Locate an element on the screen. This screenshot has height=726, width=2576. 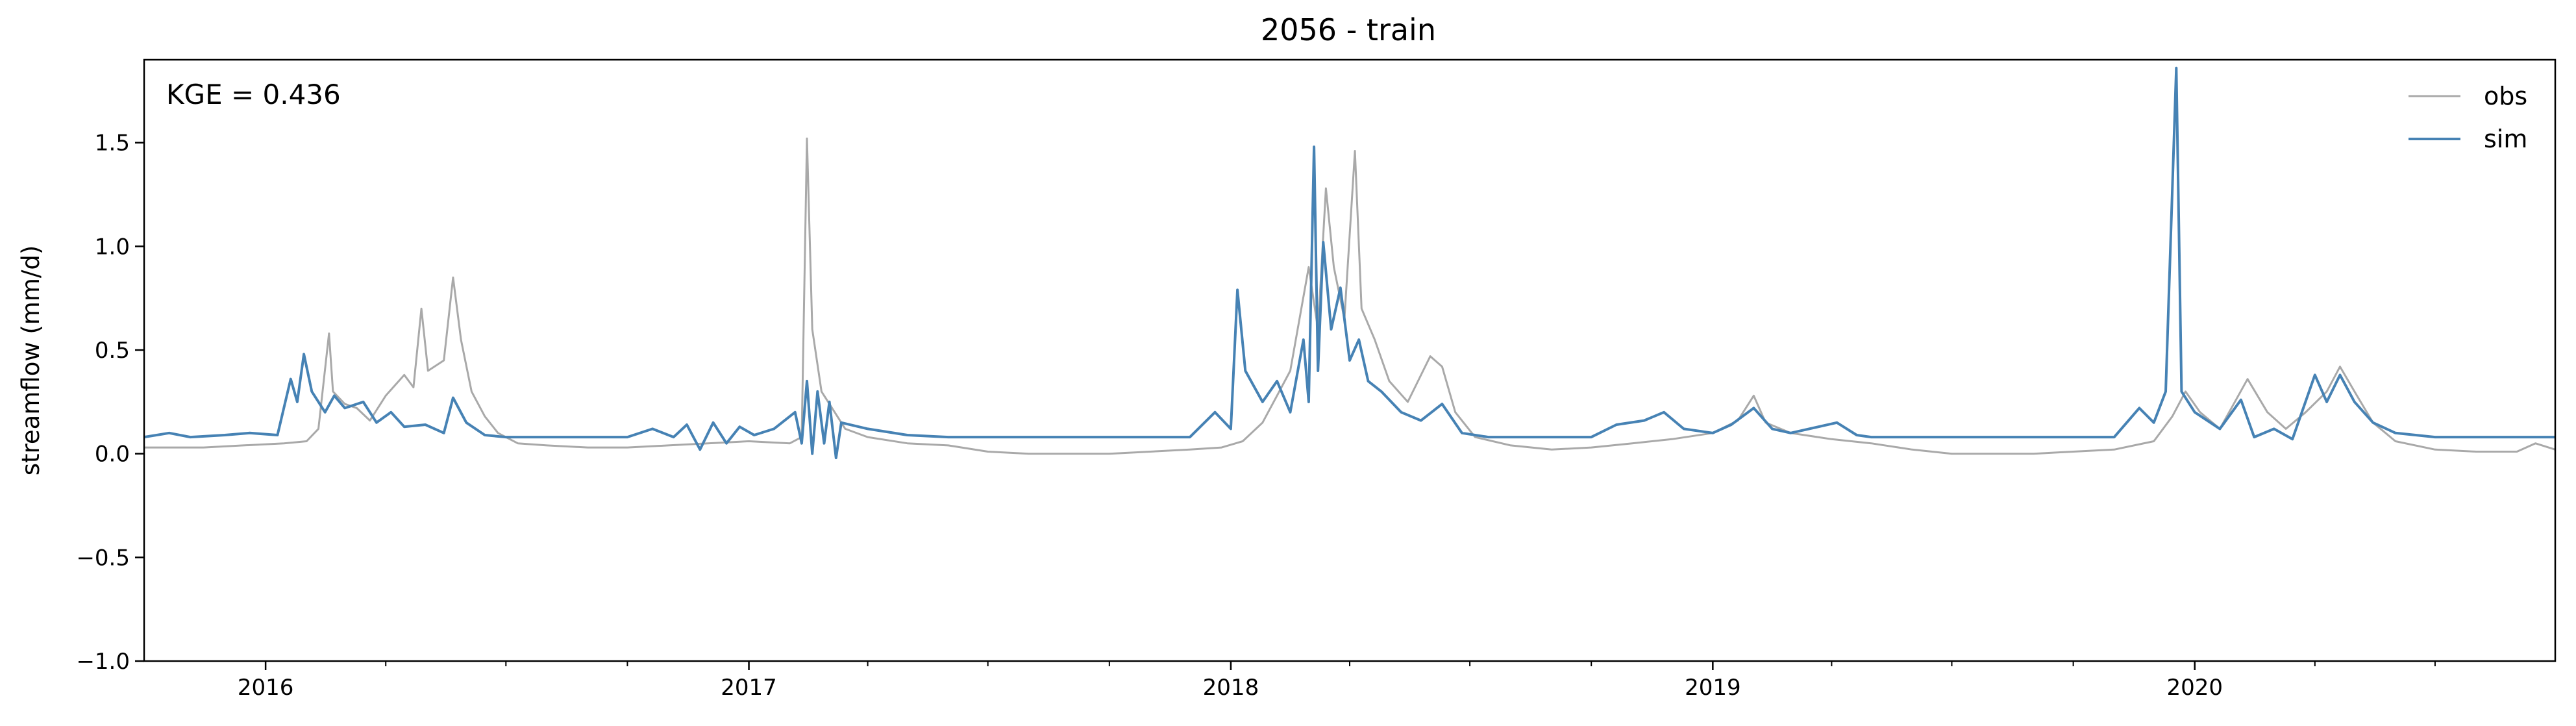
y-tick-label: 1.5 is located at coordinates (112, 143).